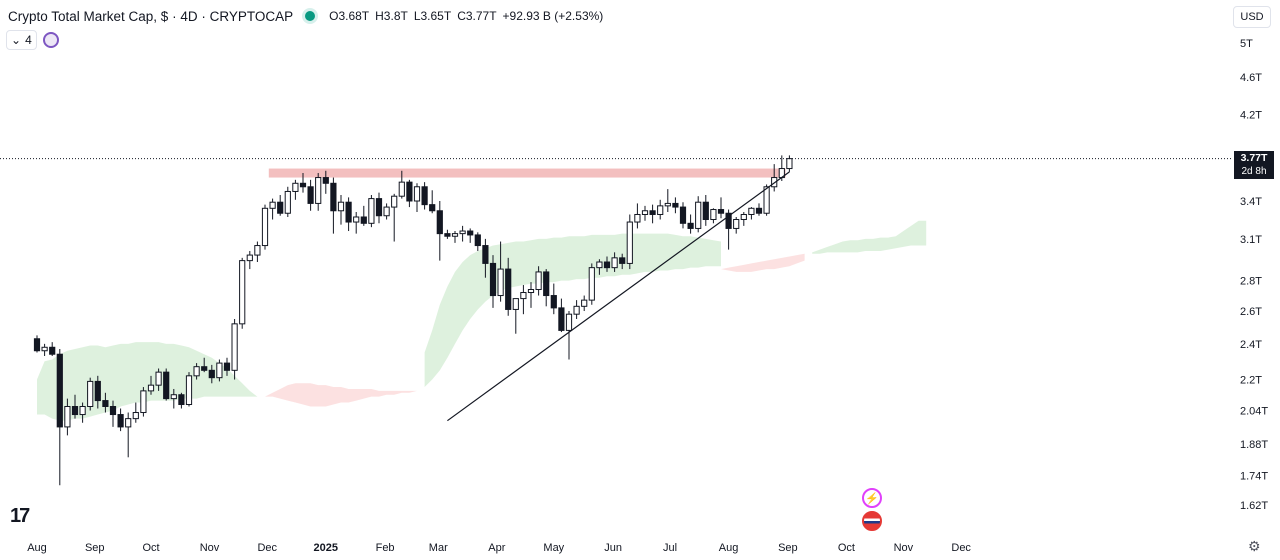 This screenshot has width=1280, height=560. I want to click on us-flag-event-icon, so click(872, 521).